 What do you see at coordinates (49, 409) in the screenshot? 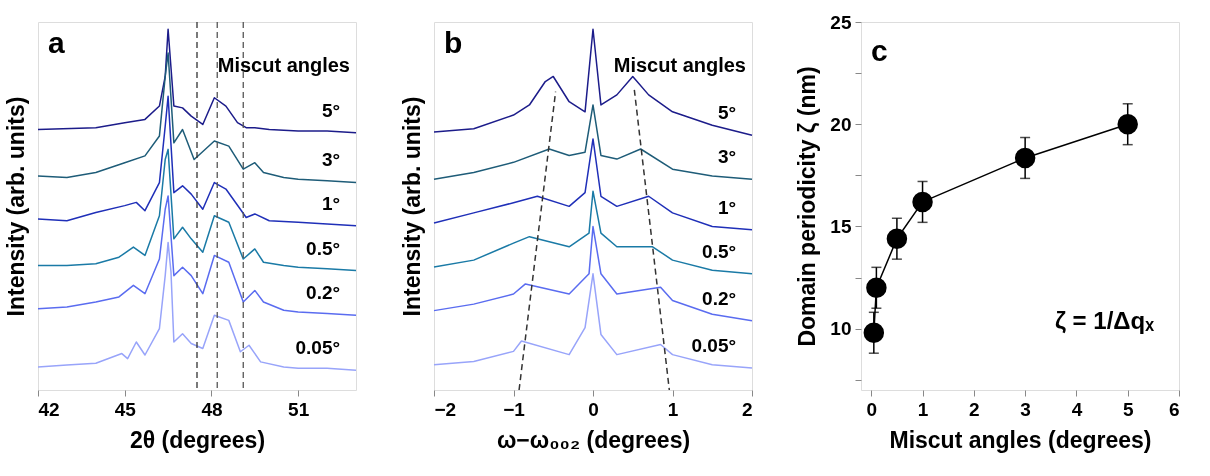
I see `x-tick-label: 42` at bounding box center [49, 409].